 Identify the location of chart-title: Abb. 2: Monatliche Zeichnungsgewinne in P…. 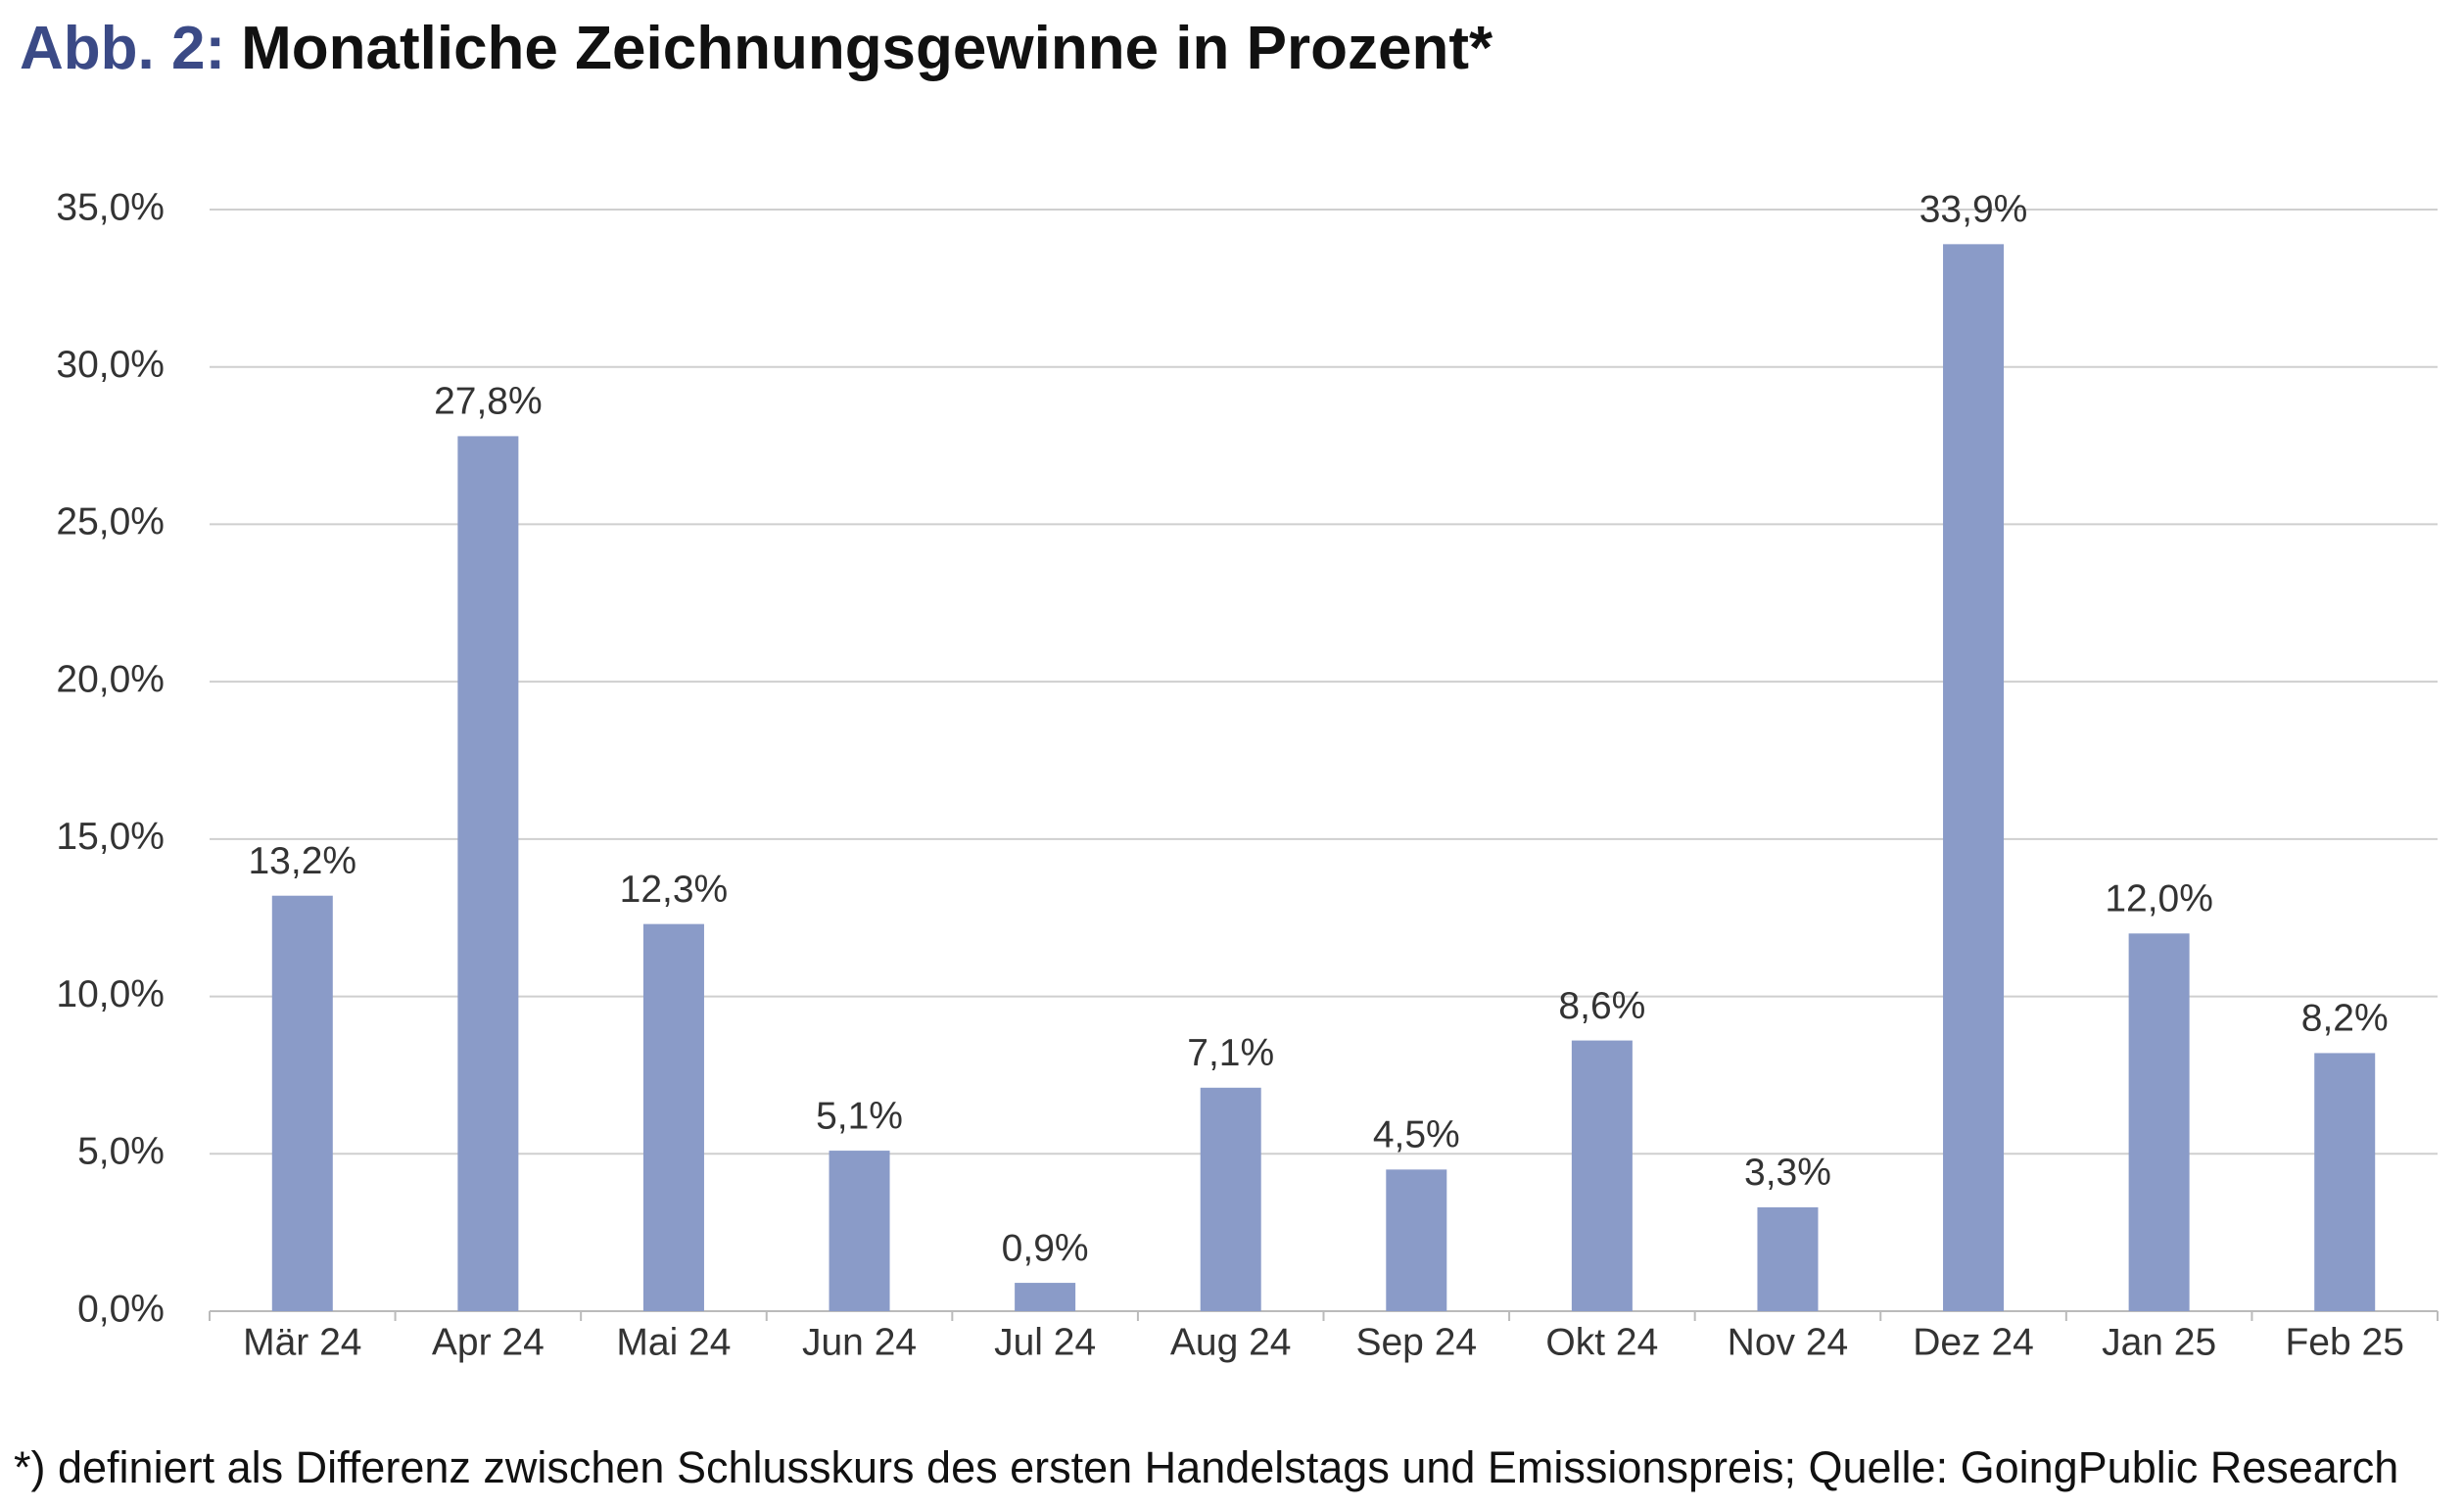
(756, 48).